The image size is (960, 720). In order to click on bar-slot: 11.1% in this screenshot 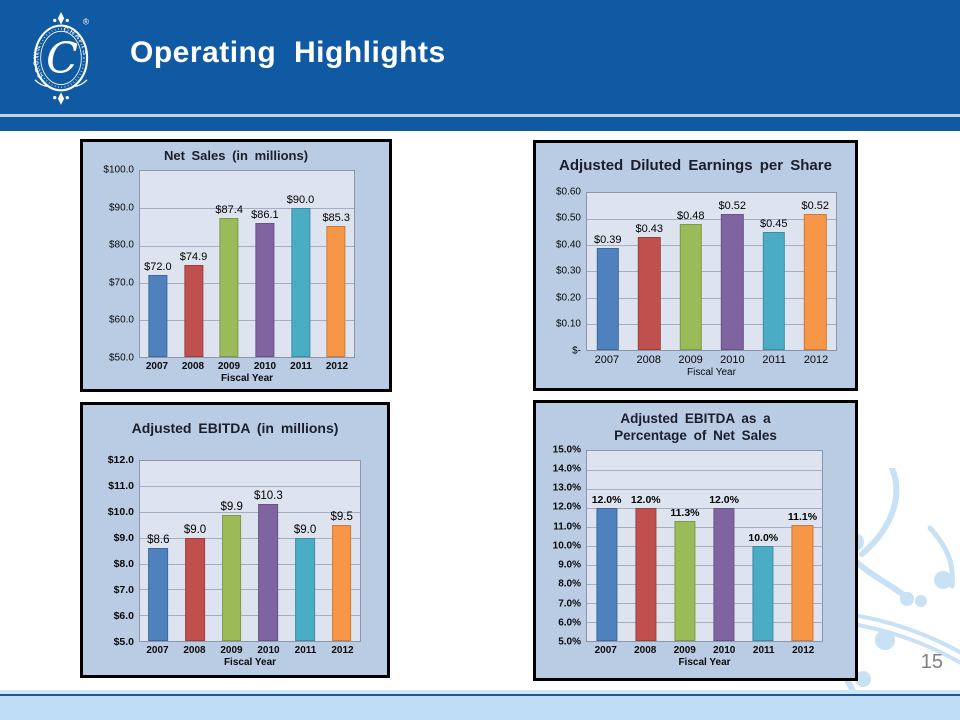, I will do `click(802, 546)`.